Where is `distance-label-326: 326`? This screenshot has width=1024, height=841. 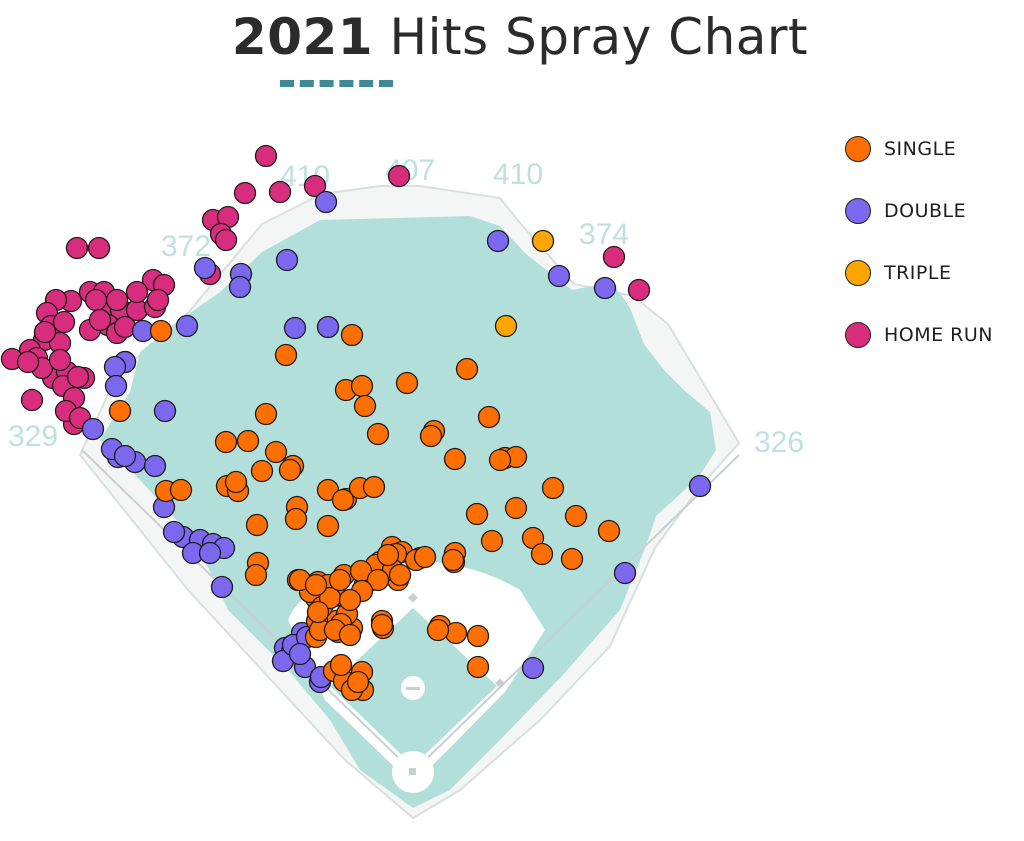
distance-label-326: 326 is located at coordinates (779, 442).